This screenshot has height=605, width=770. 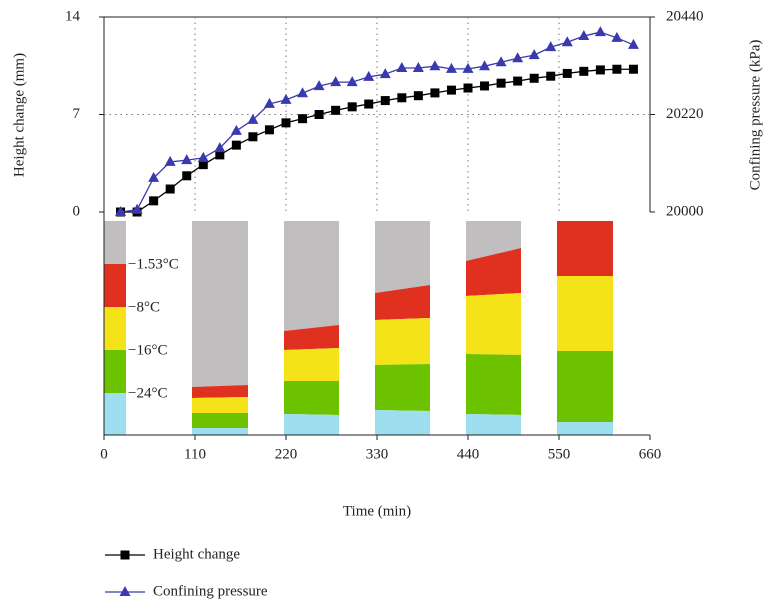 What do you see at coordinates (377, 454) in the screenshot?
I see `x-tick-label: 330` at bounding box center [377, 454].